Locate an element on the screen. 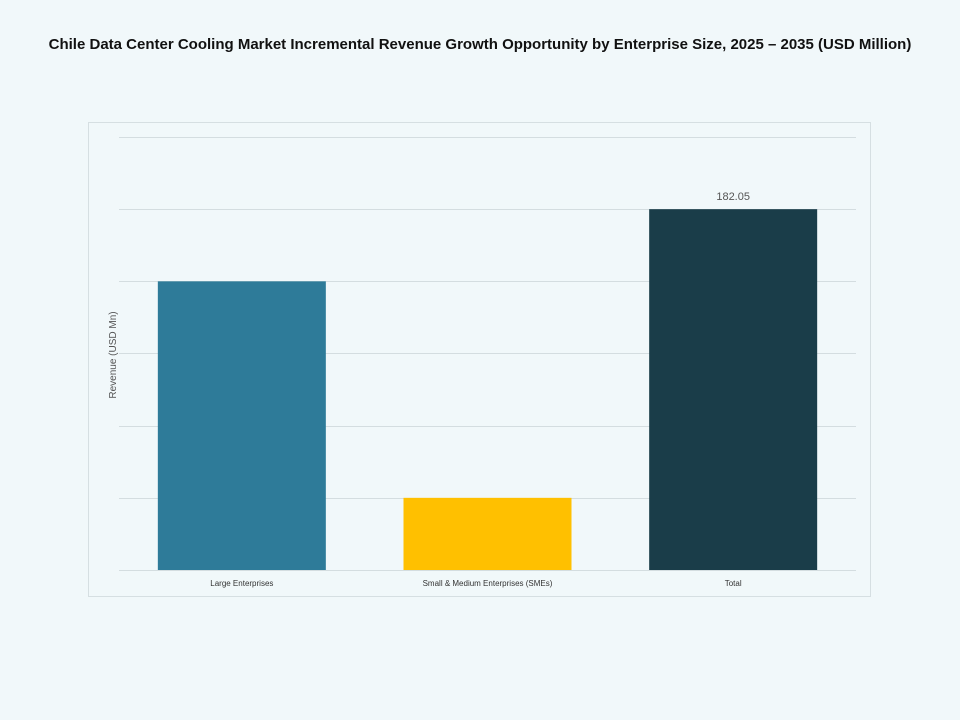 The height and width of the screenshot is (720, 960). x-tick-label: Large Enterprises is located at coordinates (241, 583).